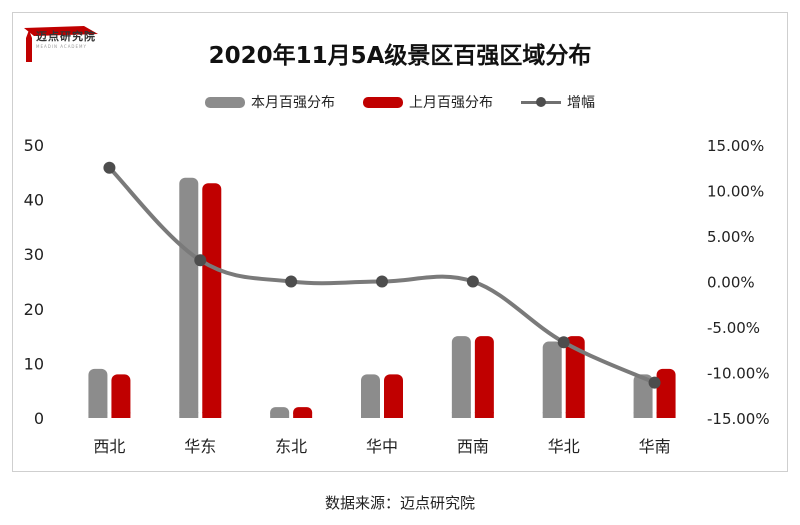  What do you see at coordinates (655, 446) in the screenshot?
I see `category-label: 华南` at bounding box center [655, 446].